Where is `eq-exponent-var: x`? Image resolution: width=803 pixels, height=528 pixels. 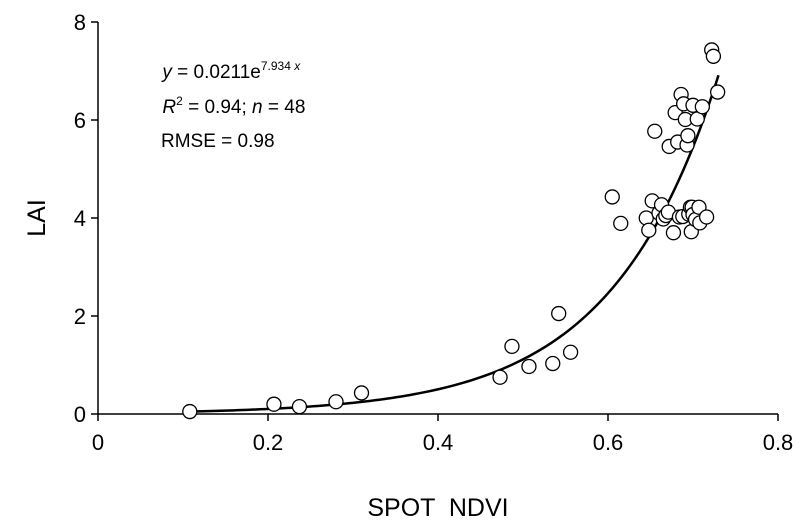 eq-exponent-var: x is located at coordinates (297, 66).